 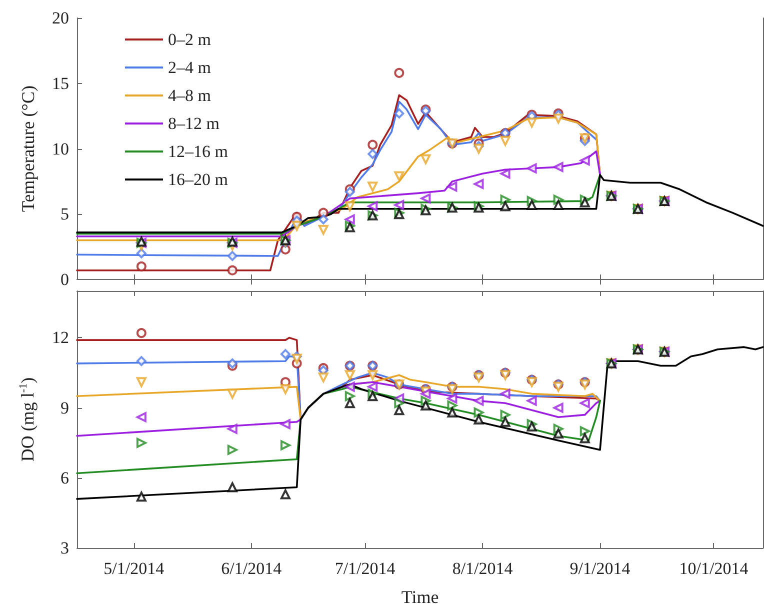 I want to click on legend-label: 12–16 m, so click(x=198, y=151).